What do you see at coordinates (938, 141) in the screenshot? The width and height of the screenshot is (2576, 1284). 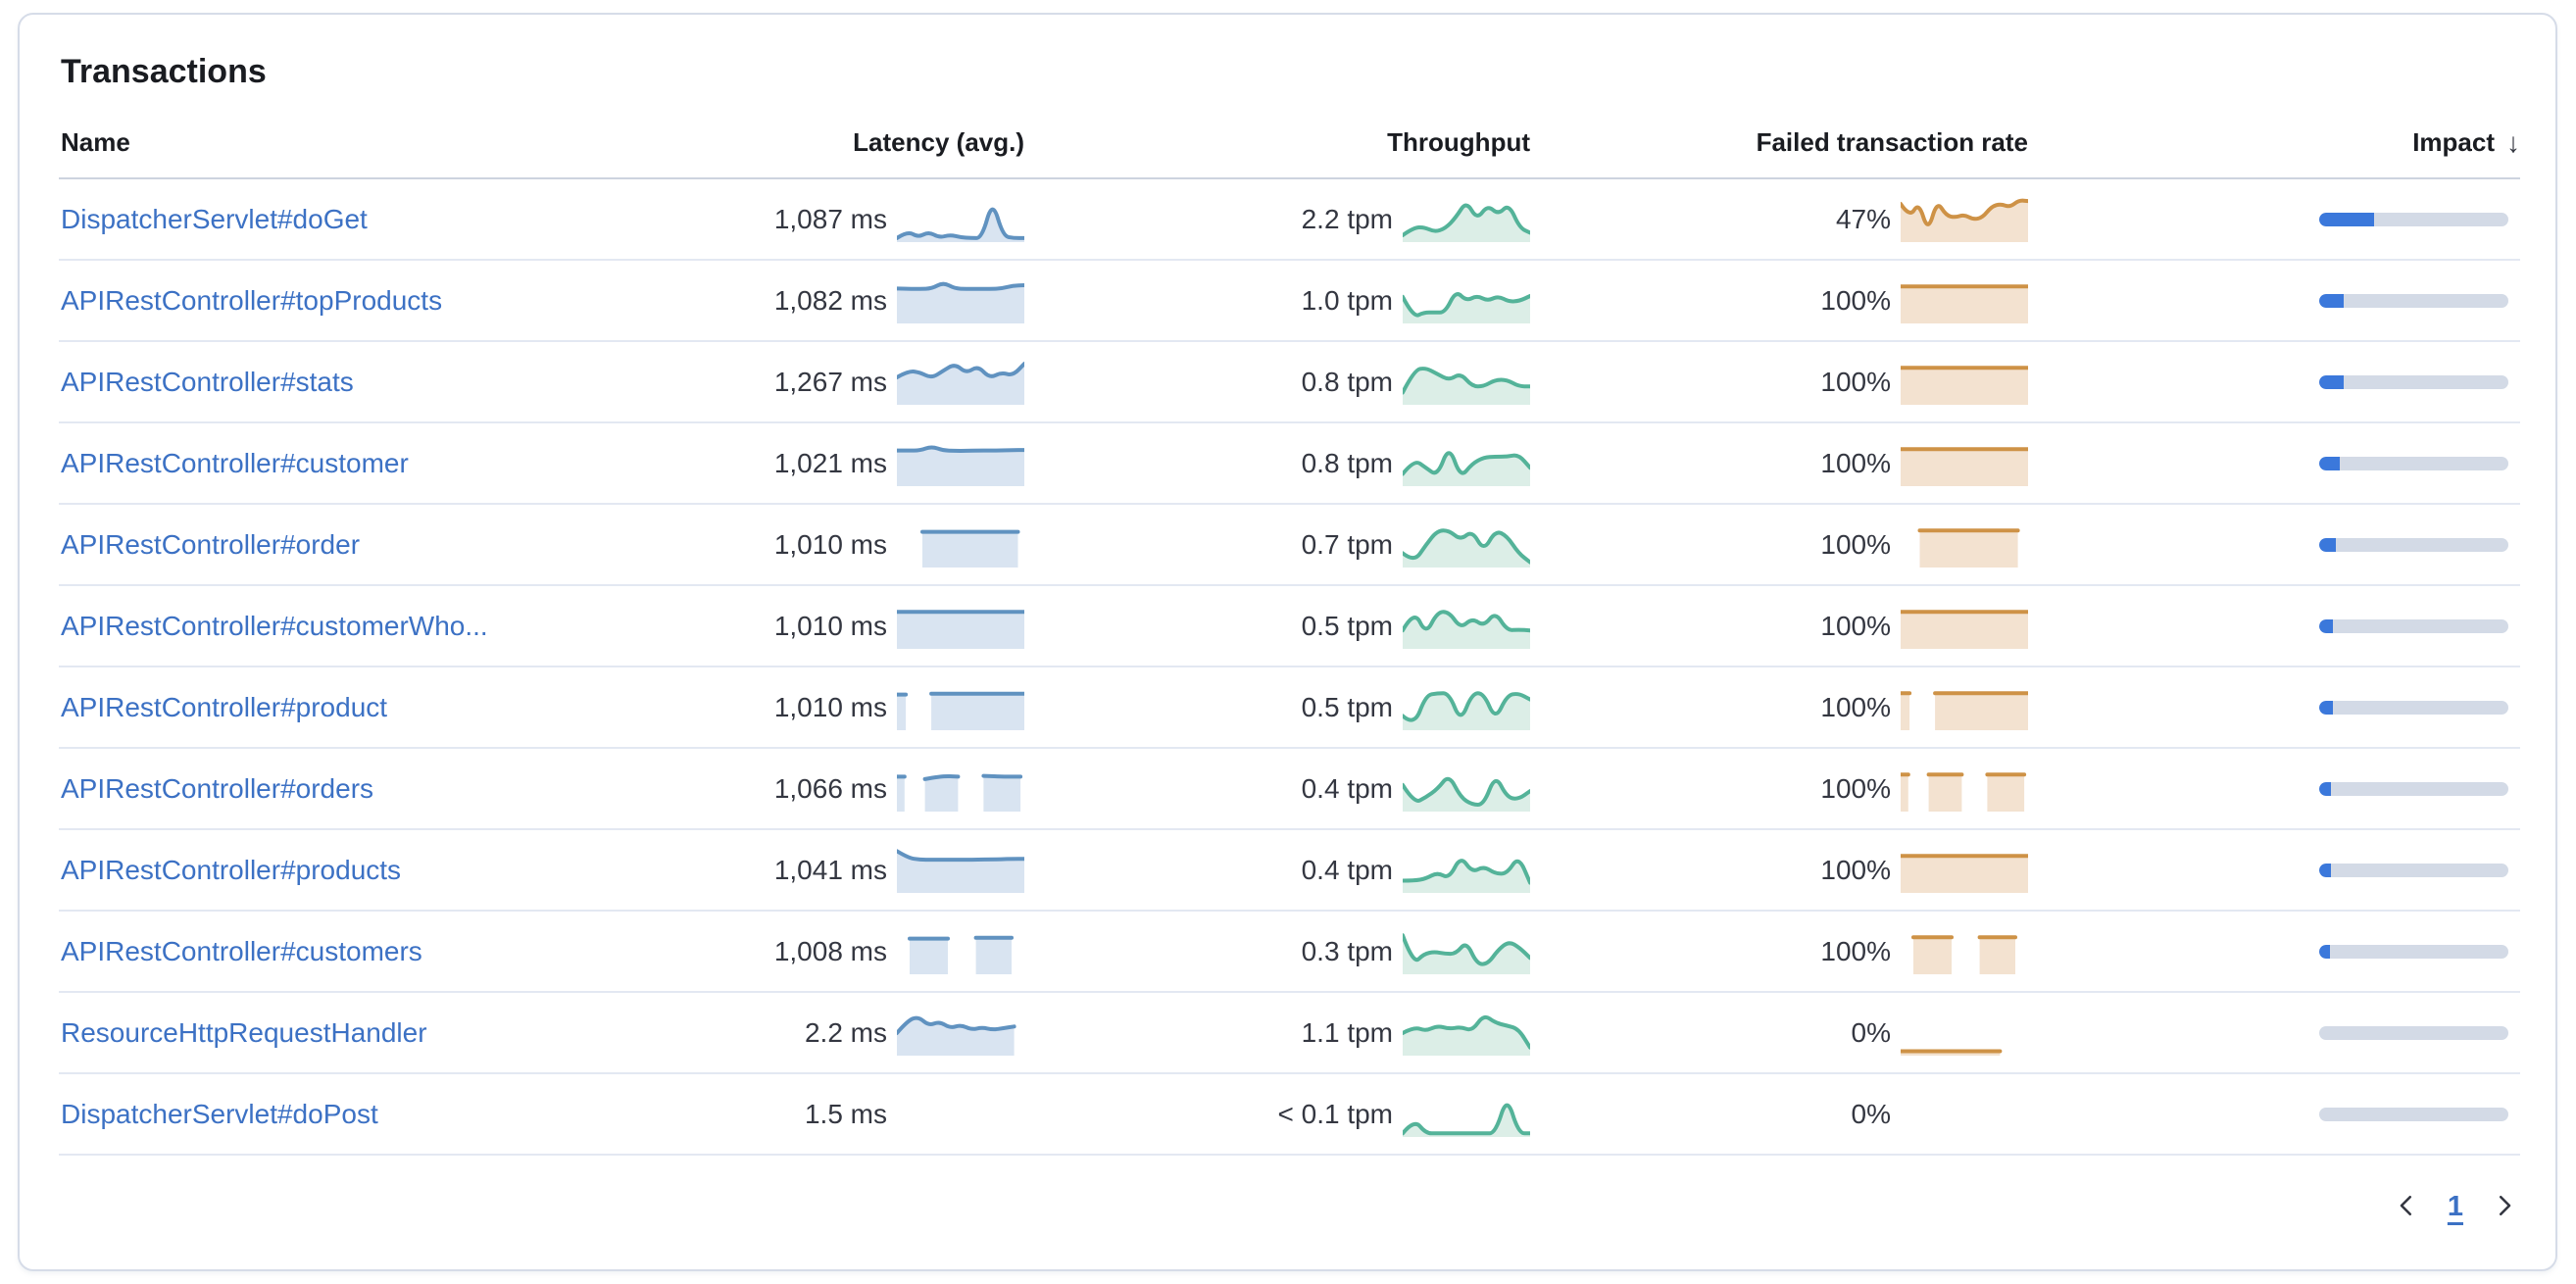 I see `column-header-latency: Latency (avg.)` at bounding box center [938, 141].